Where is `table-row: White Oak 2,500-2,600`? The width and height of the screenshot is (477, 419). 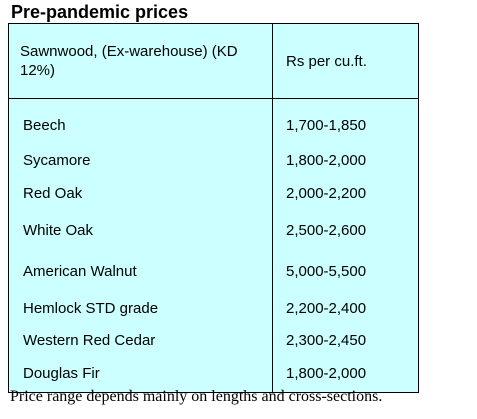 table-row: White Oak 2,500-2,600 is located at coordinates (213, 231).